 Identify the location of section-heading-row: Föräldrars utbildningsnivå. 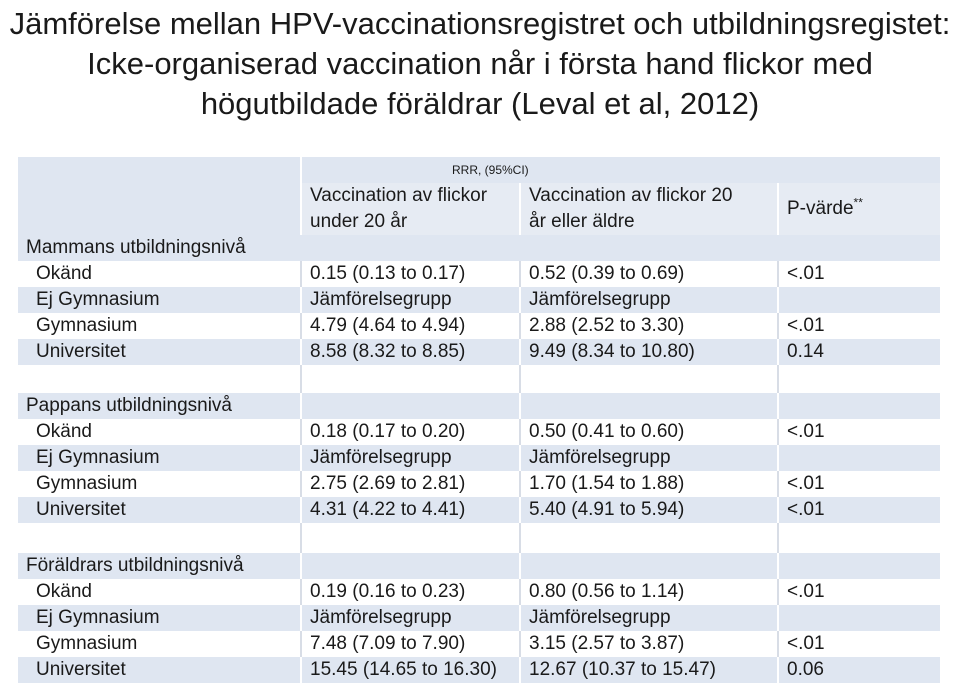
(479, 566).